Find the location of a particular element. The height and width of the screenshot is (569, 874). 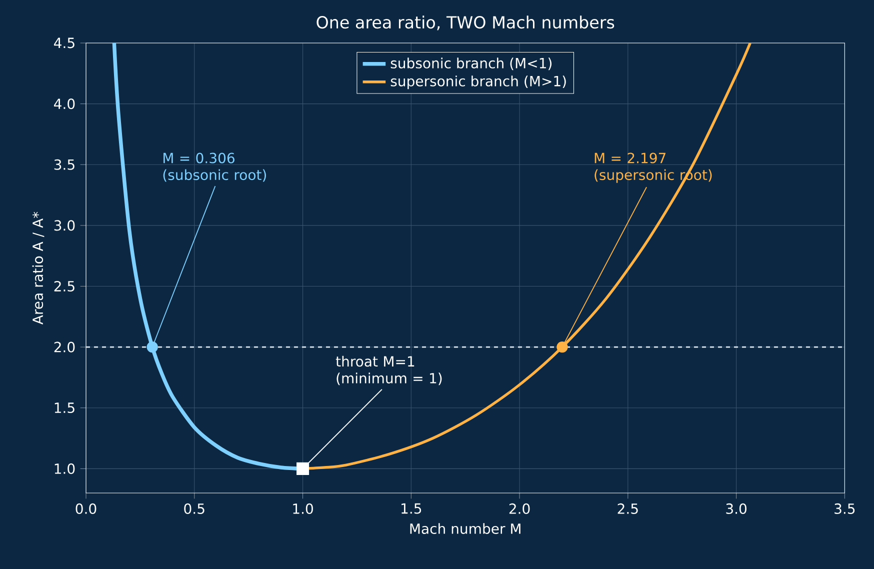

y-tick-label: 1.0 is located at coordinates (64, 468).